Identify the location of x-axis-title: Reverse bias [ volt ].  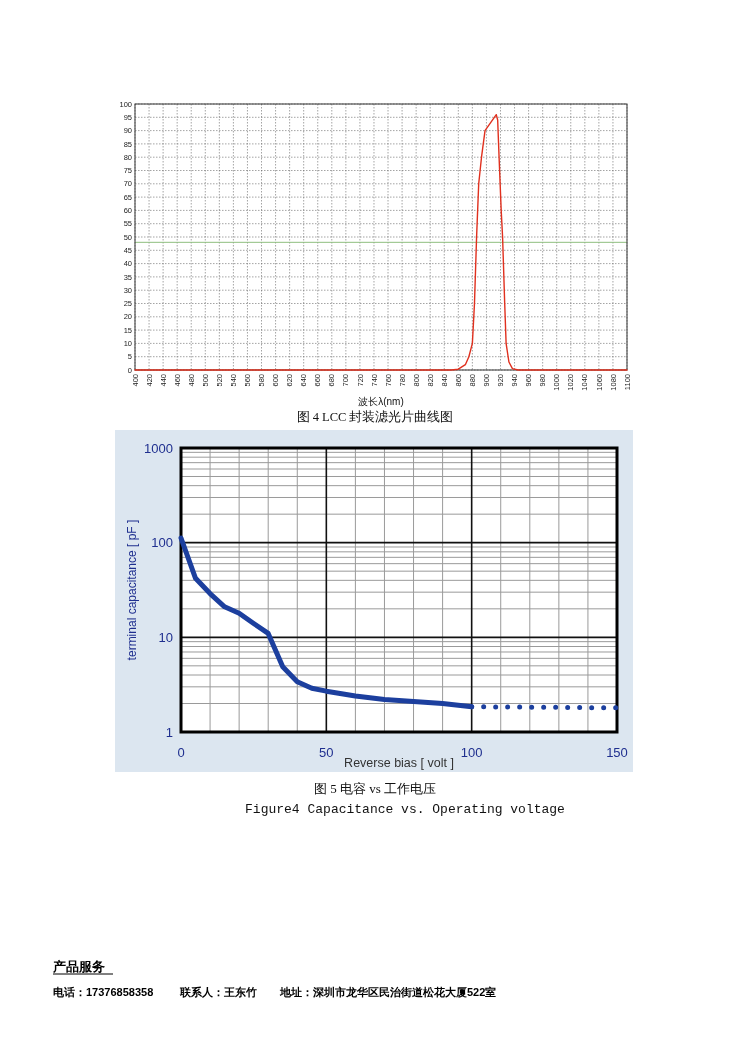
(399, 763).